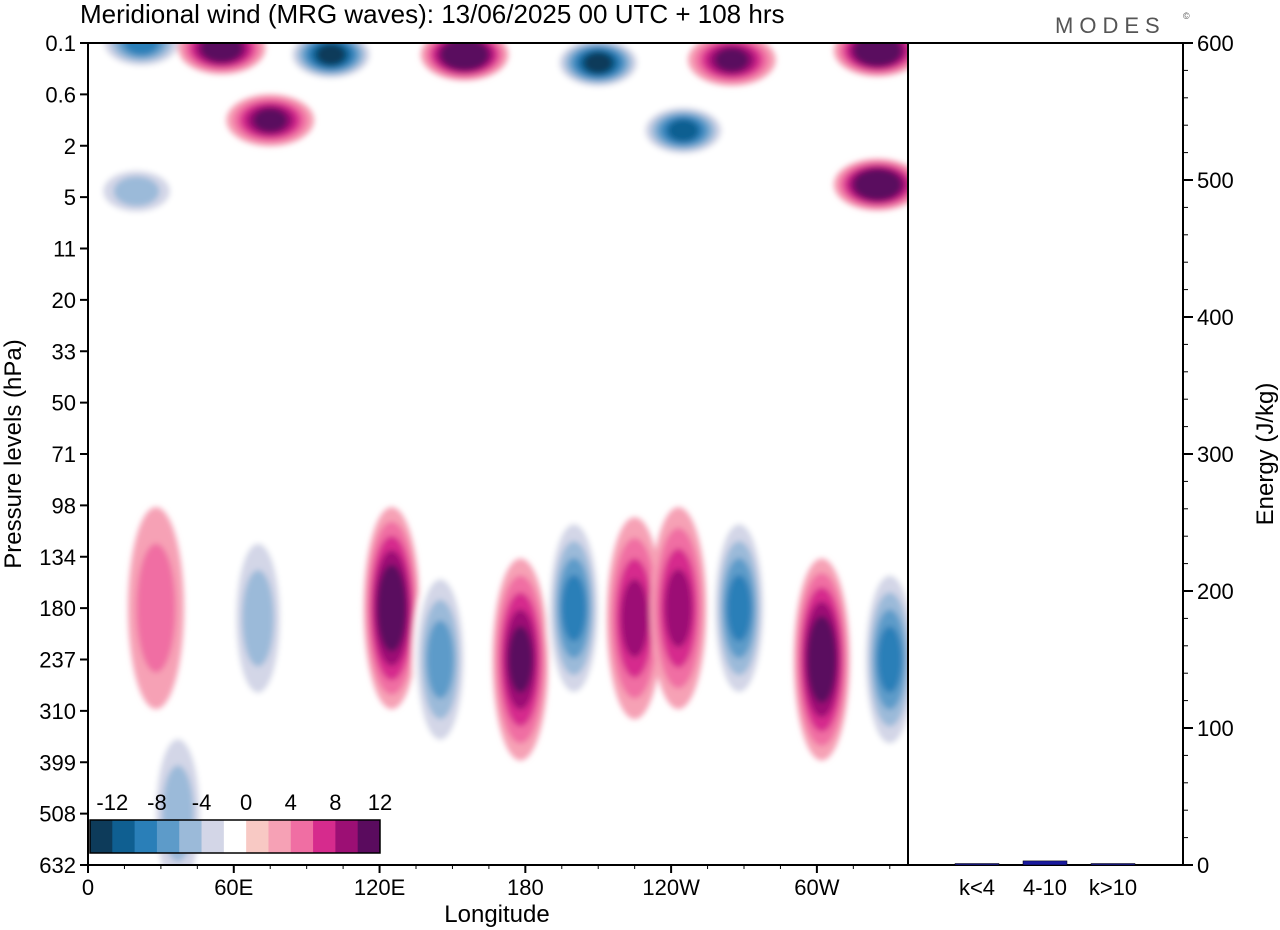  Describe the element at coordinates (486, 882) in the screenshot. I see `x-axis: 0 60E 120E 180 120W 60W` at that location.